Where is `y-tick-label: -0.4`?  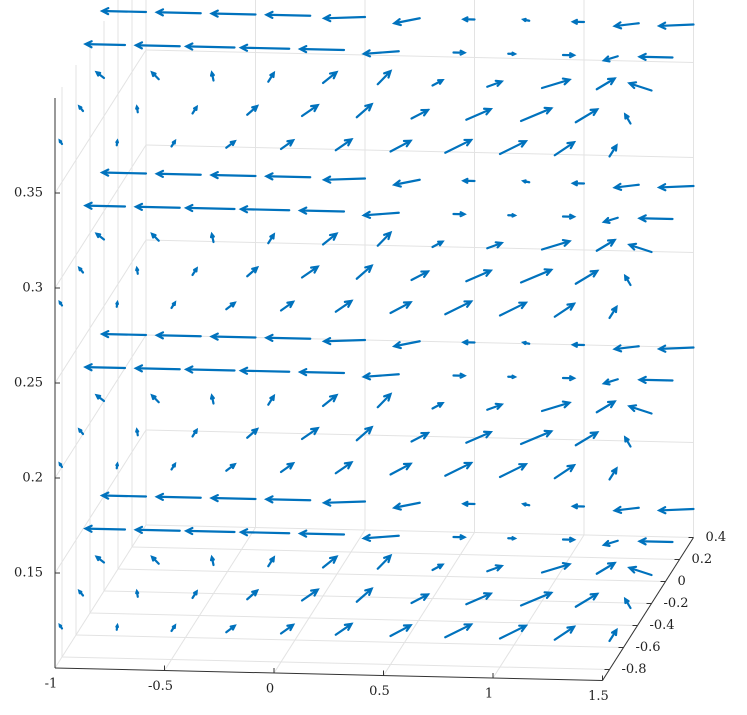
y-tick-label: -0.4 is located at coordinates (662, 625).